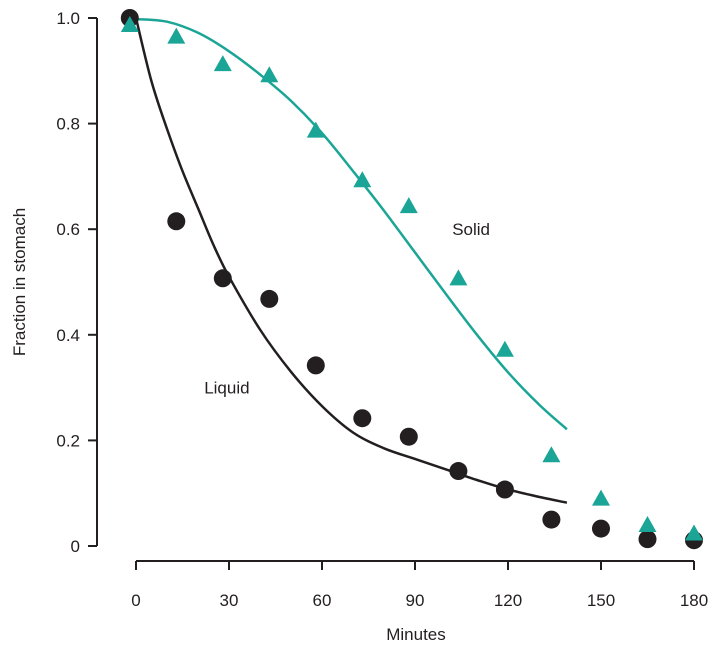  I want to click on y-ticks: 0 0.2 0.4 0.6 0.8 1.0, so click(76, 282).